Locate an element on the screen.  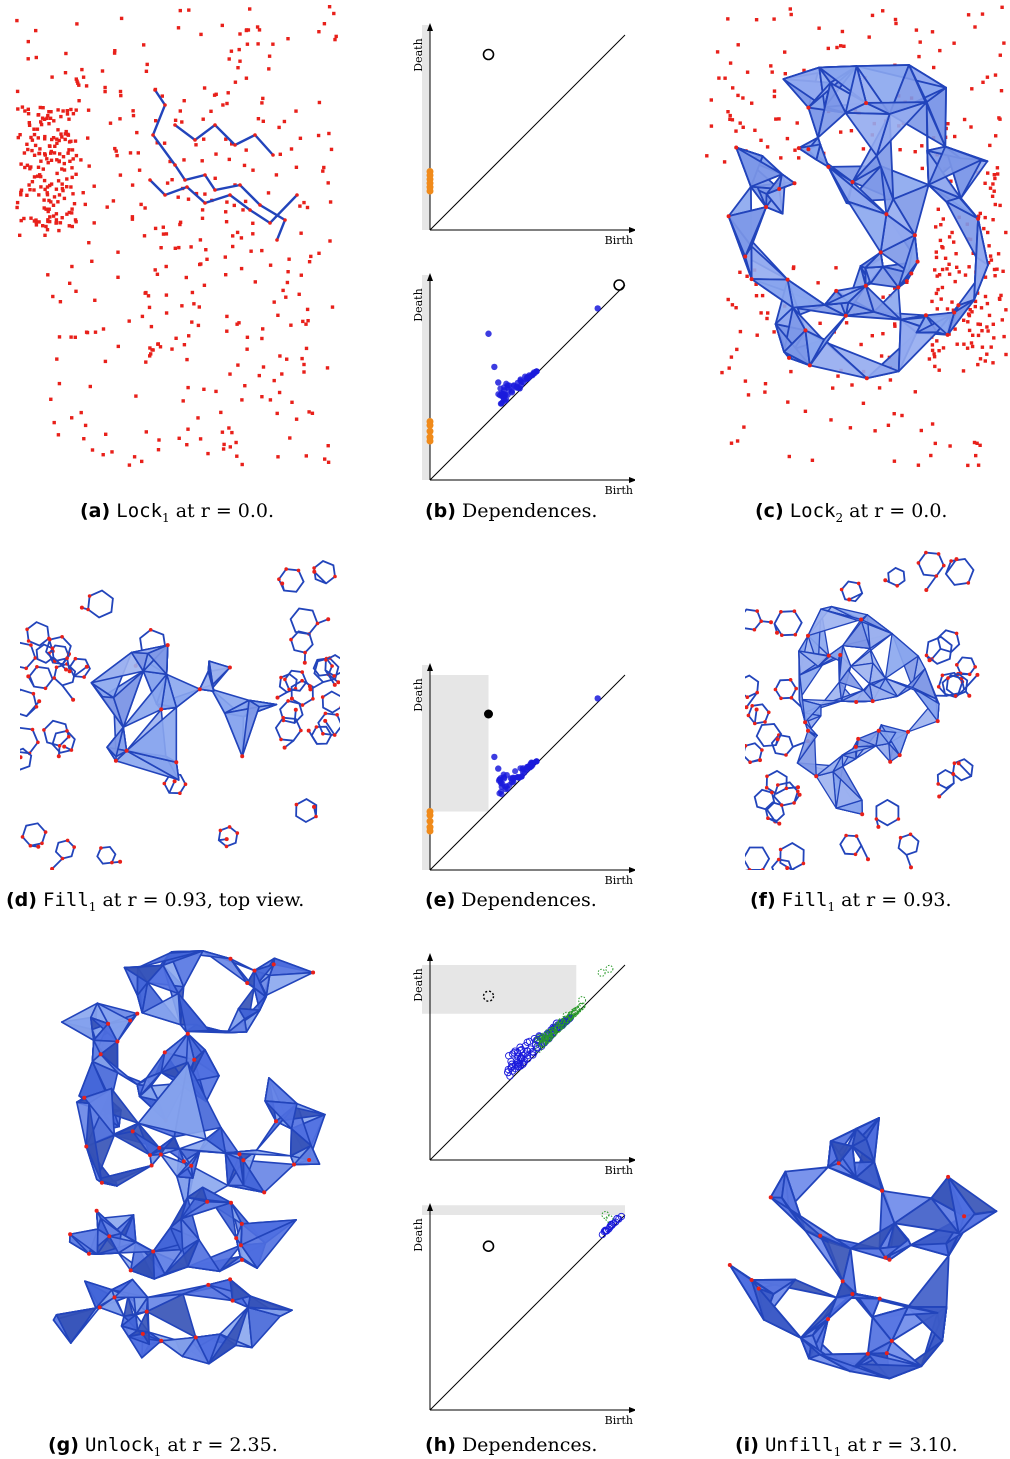
x-axis-label: Birth is located at coordinates (619, 489).